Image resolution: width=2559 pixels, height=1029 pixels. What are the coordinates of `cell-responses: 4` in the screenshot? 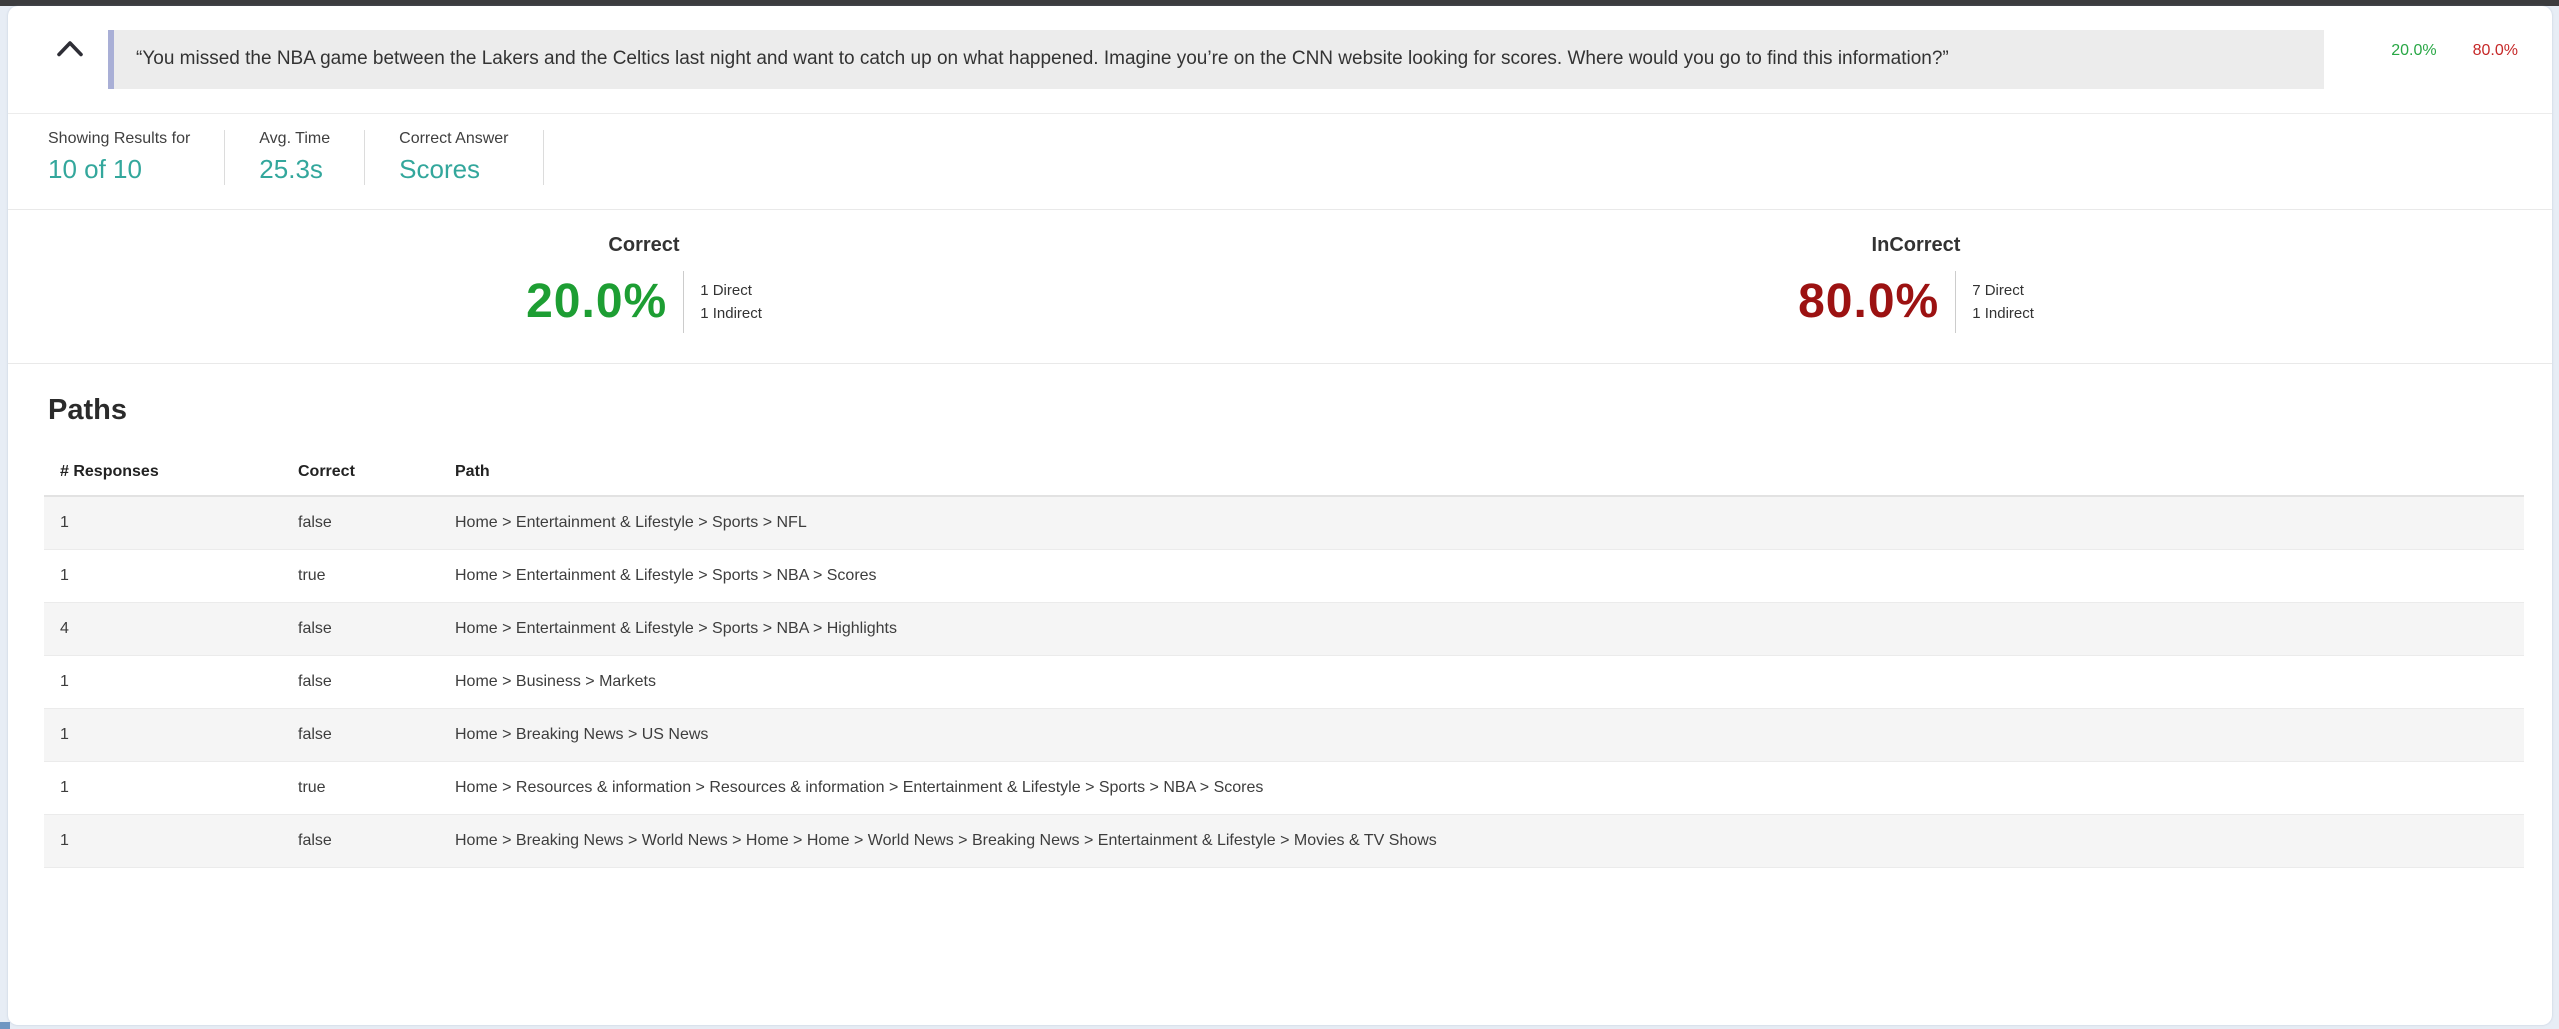 It's located at (163, 629).